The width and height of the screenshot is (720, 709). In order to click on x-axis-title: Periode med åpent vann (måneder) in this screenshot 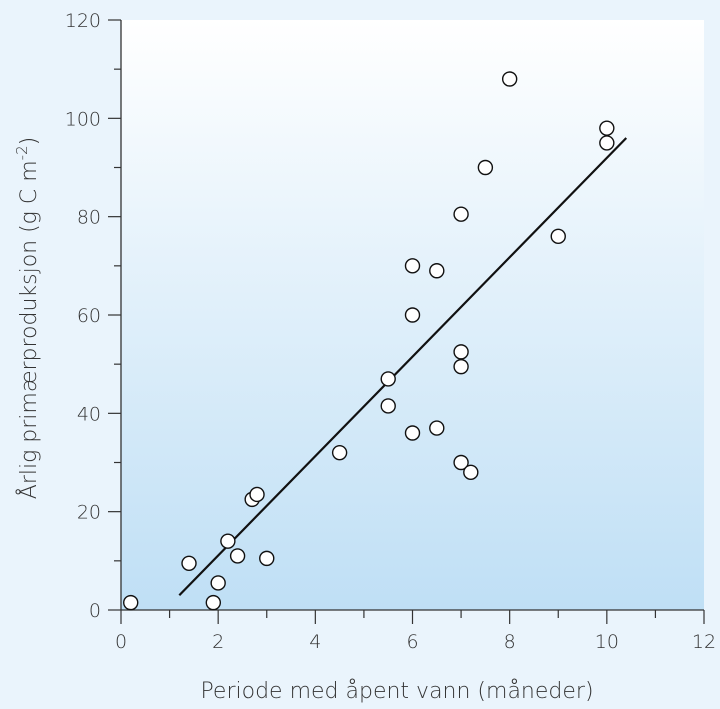, I will do `click(396, 691)`.